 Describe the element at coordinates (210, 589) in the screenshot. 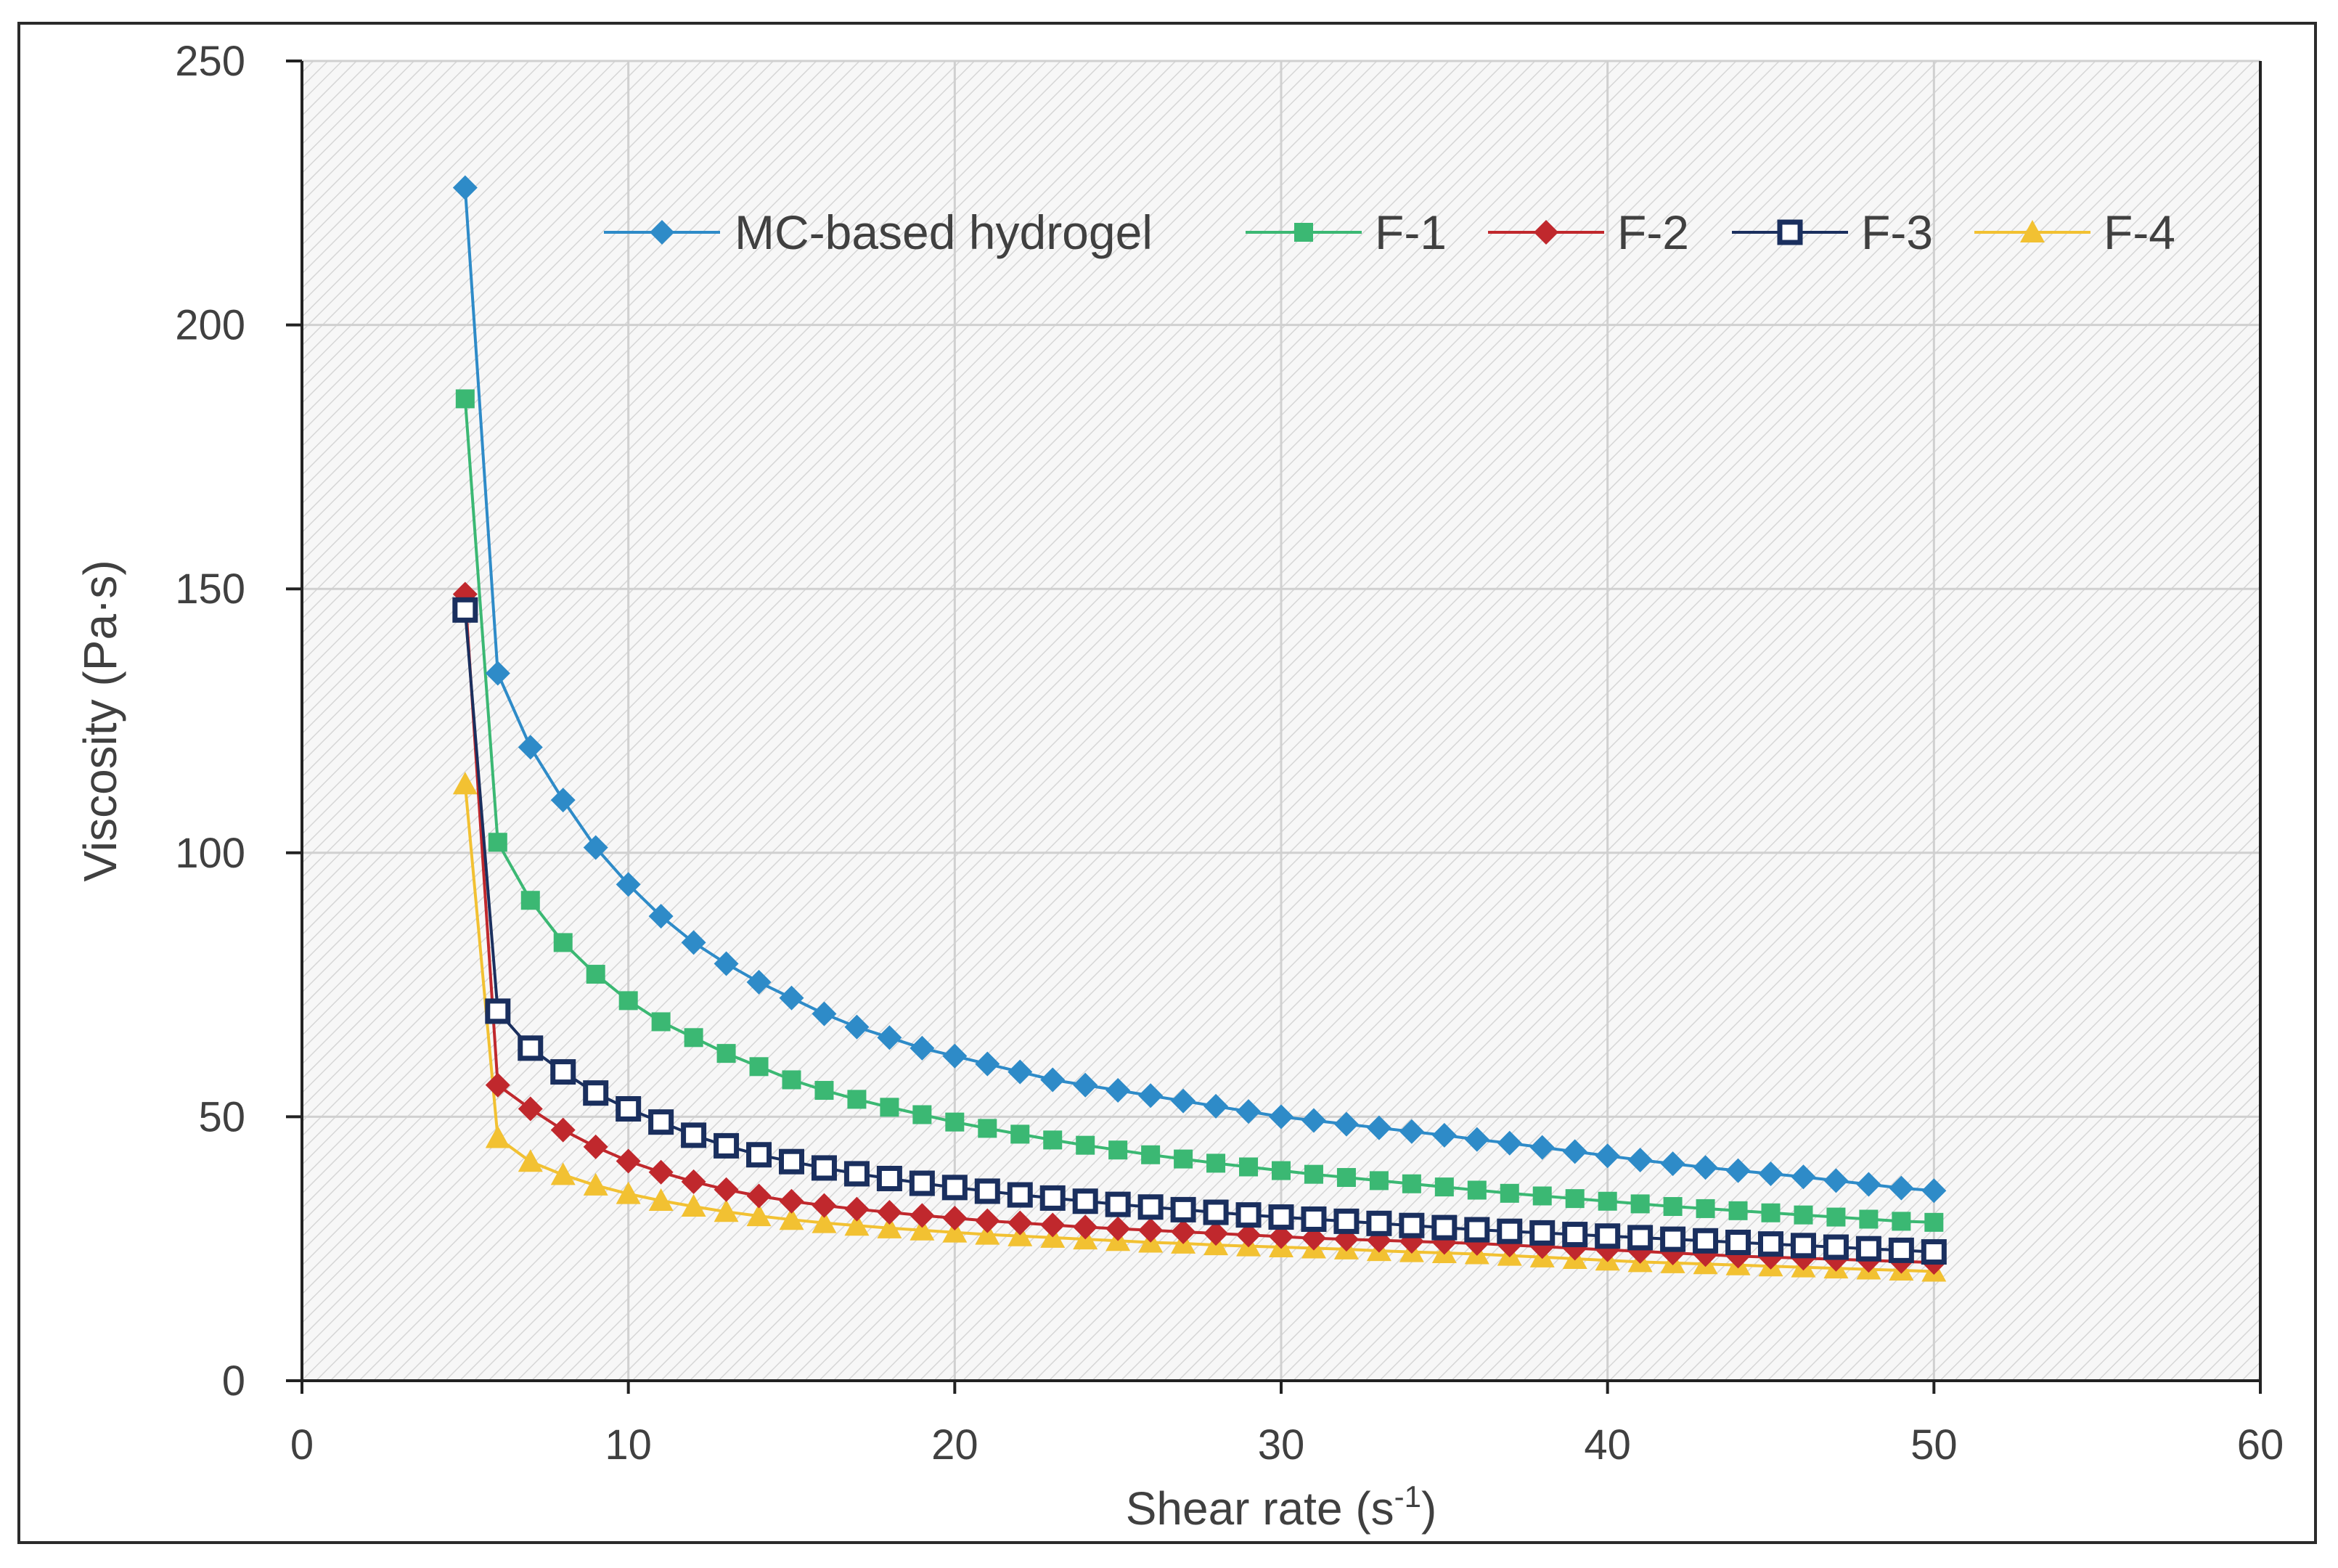

I see `y-tick-label: 150` at that location.